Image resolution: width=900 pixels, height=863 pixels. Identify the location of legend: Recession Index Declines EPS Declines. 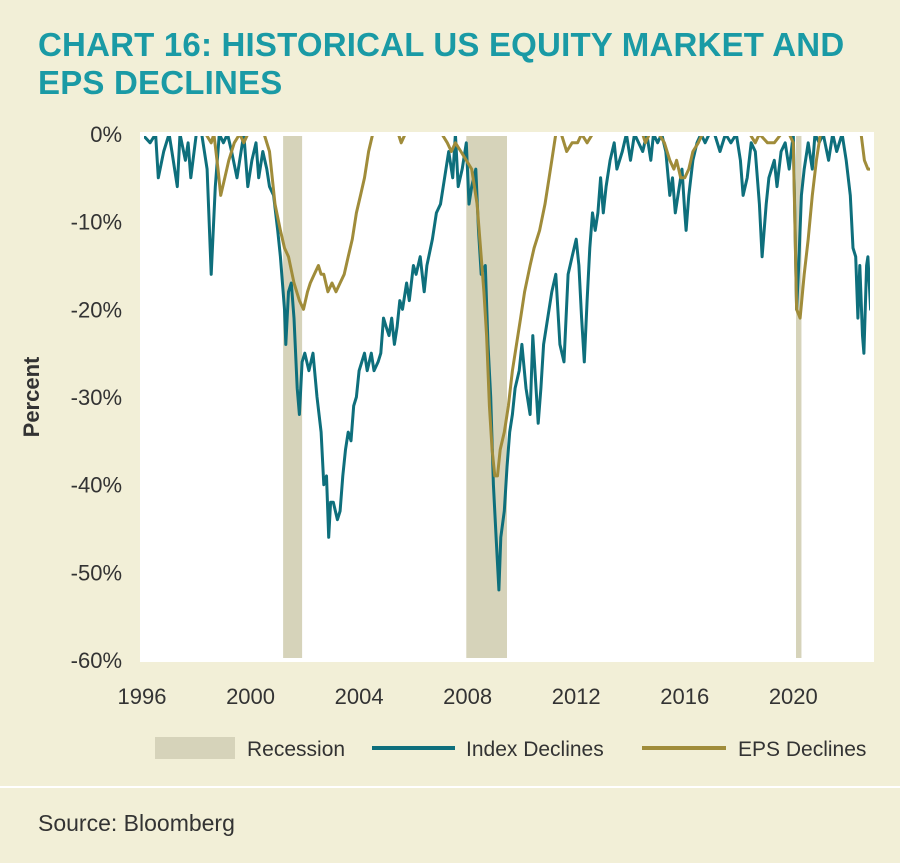
(510, 749).